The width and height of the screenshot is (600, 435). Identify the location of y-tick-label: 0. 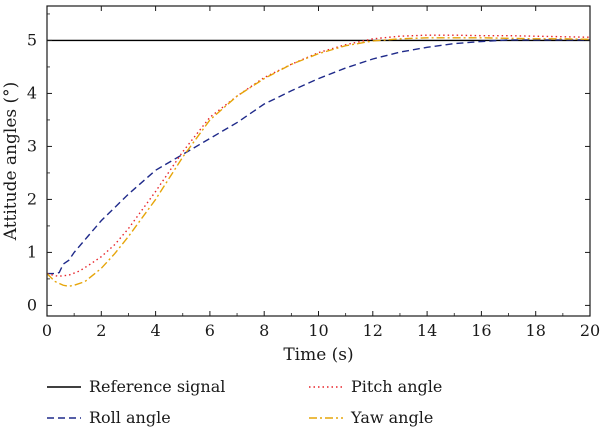
(32, 304).